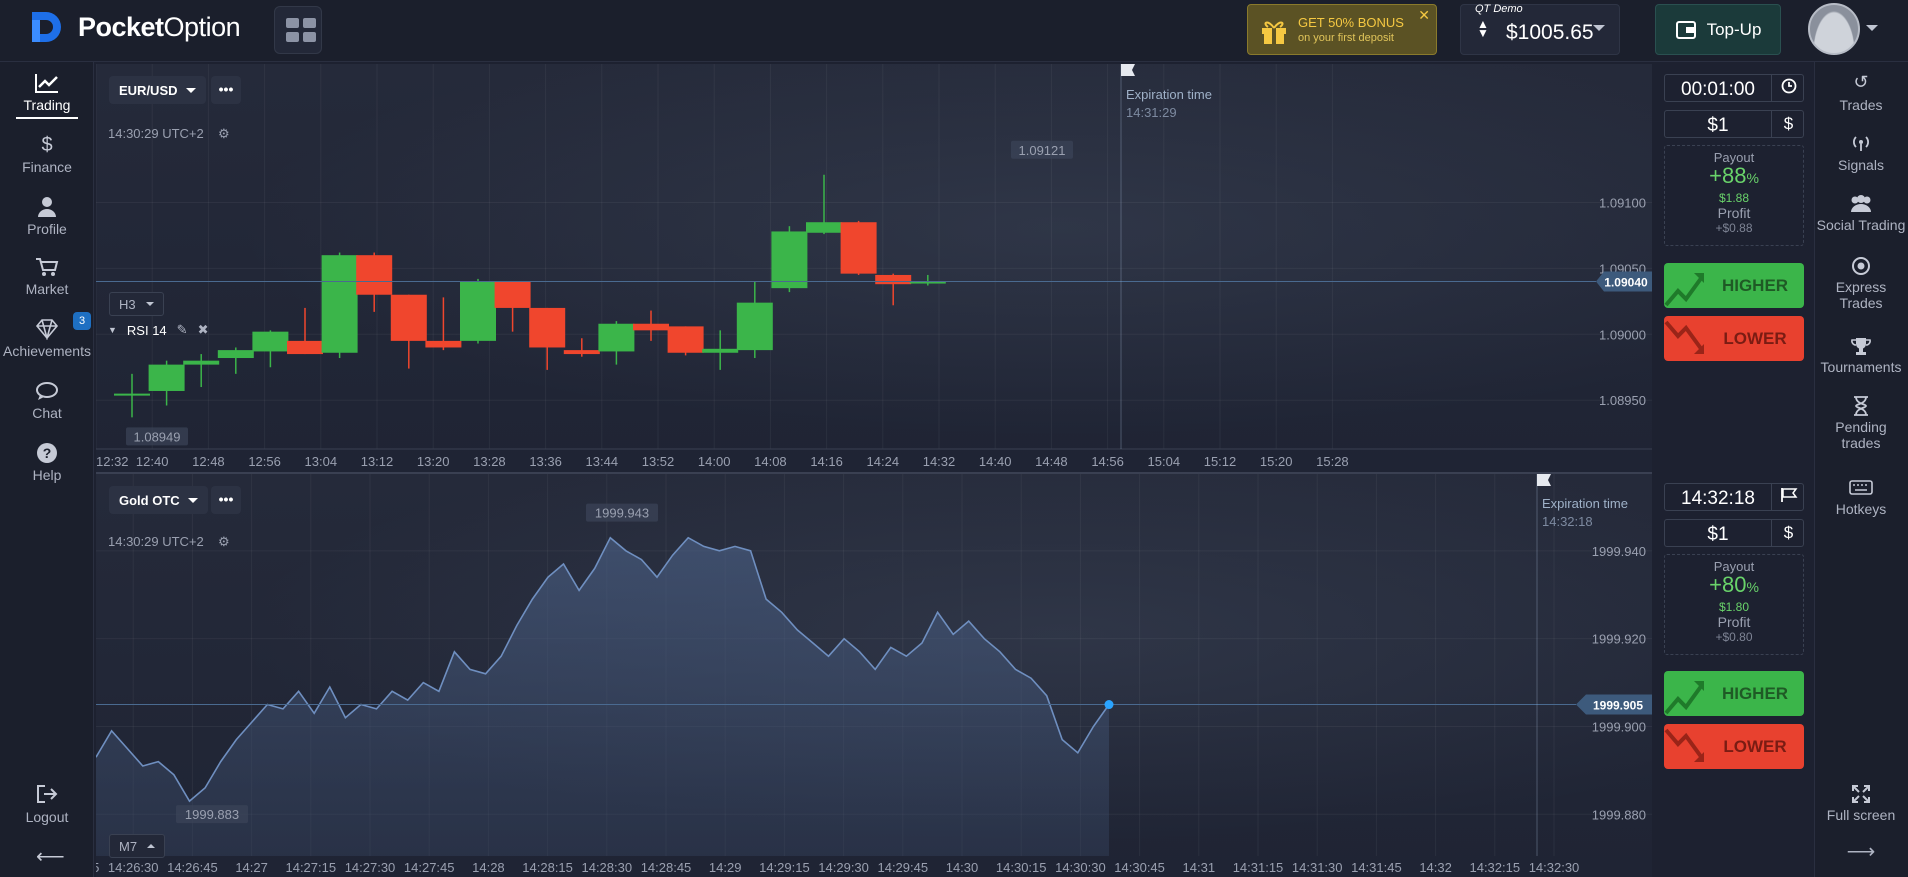  Describe the element at coordinates (1718, 29) in the screenshot. I see `top-up-button: Top-Up` at that location.